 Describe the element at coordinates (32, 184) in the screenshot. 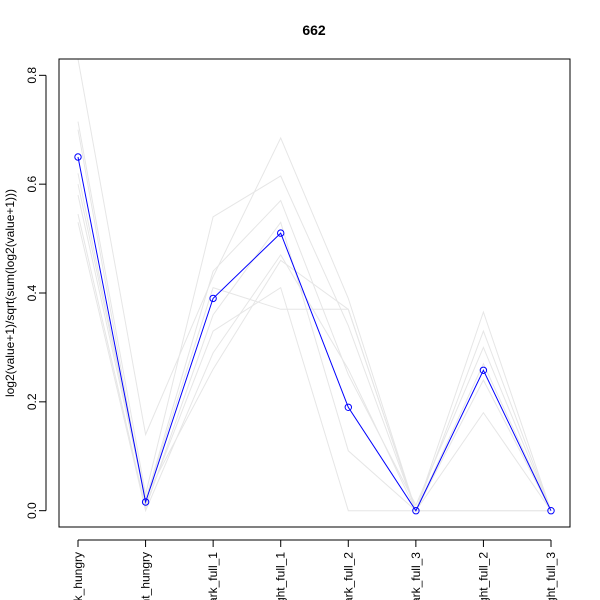

I see `y-tick-label: 0.6` at that location.